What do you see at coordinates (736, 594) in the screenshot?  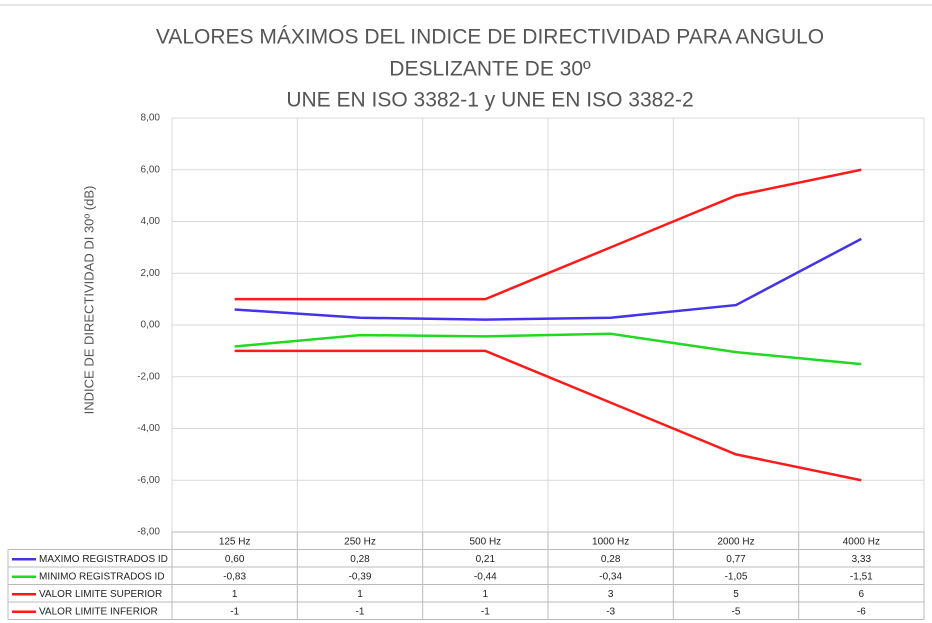 I see `table-value: 5` at bounding box center [736, 594].